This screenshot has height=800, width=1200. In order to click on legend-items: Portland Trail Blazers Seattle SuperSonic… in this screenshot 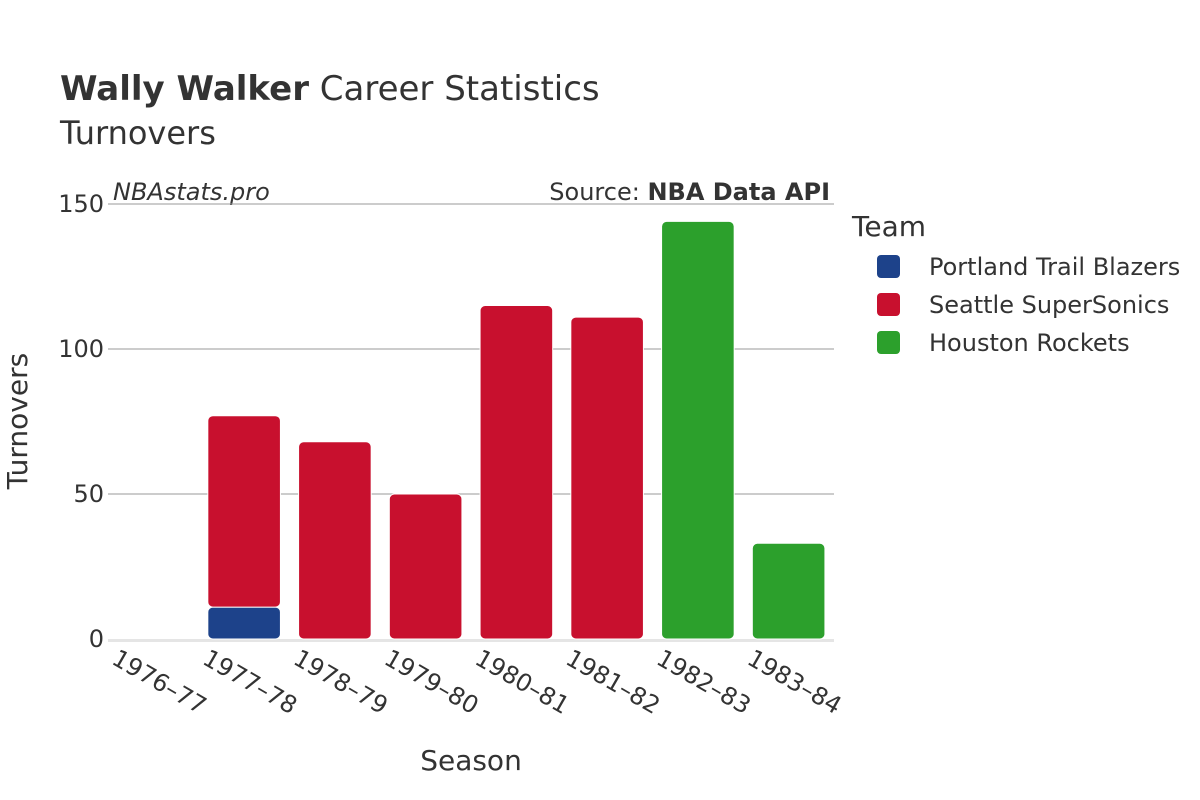, I will do `click(1028, 305)`.